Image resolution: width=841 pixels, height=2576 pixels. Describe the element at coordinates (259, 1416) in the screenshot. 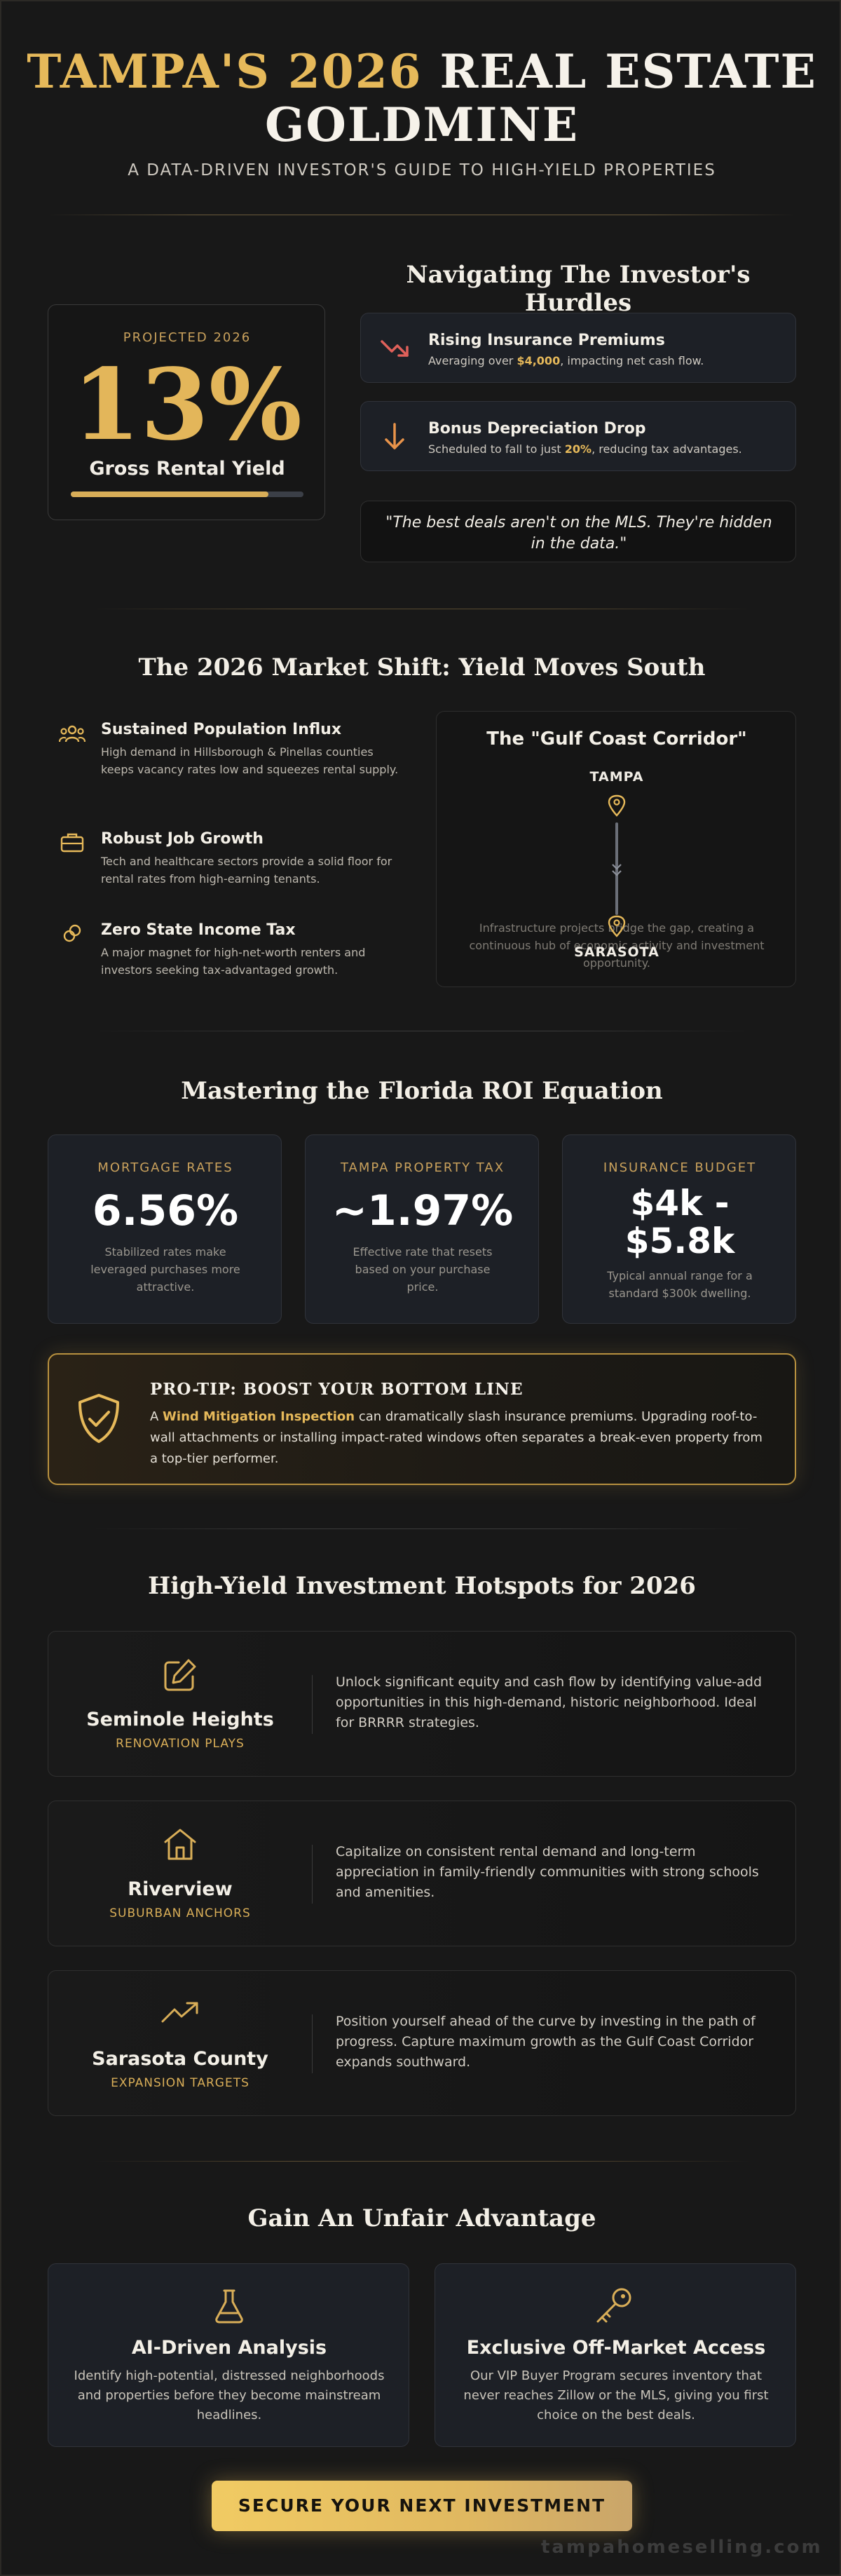

I see `pro-tip-highlight: Wind Mitigation Inspection` at that location.